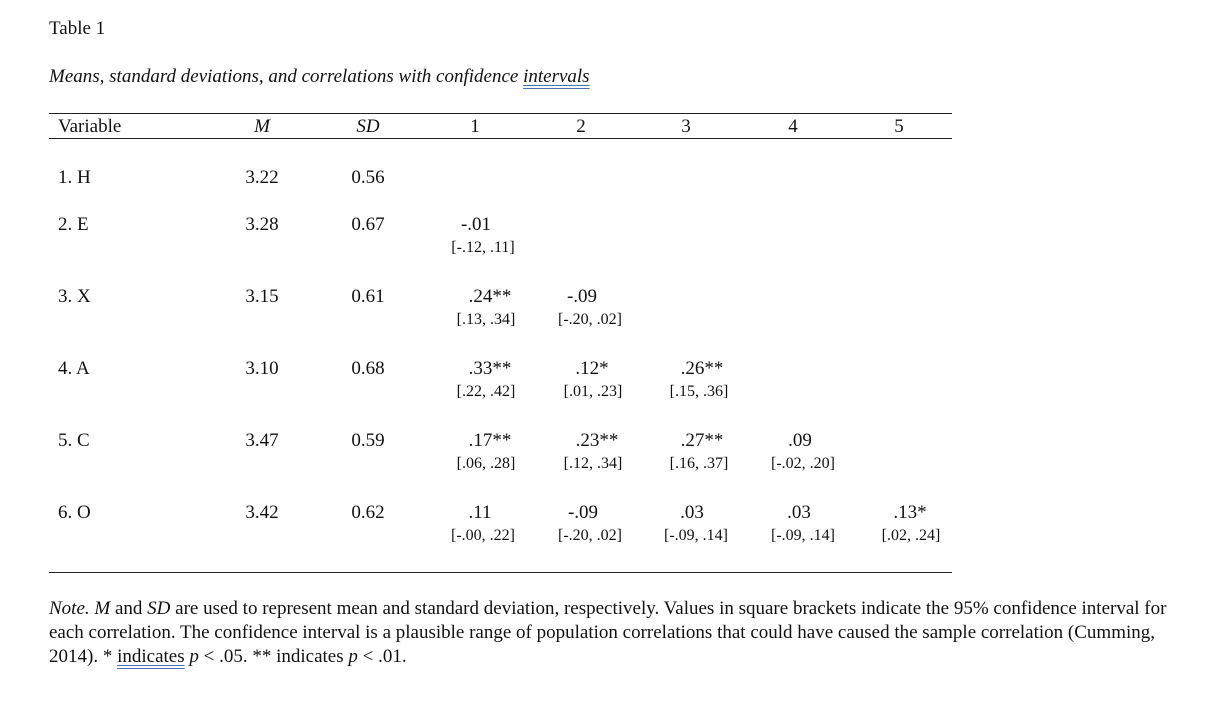  What do you see at coordinates (490, 296) in the screenshot?
I see `row-3-r-1: .24**` at bounding box center [490, 296].